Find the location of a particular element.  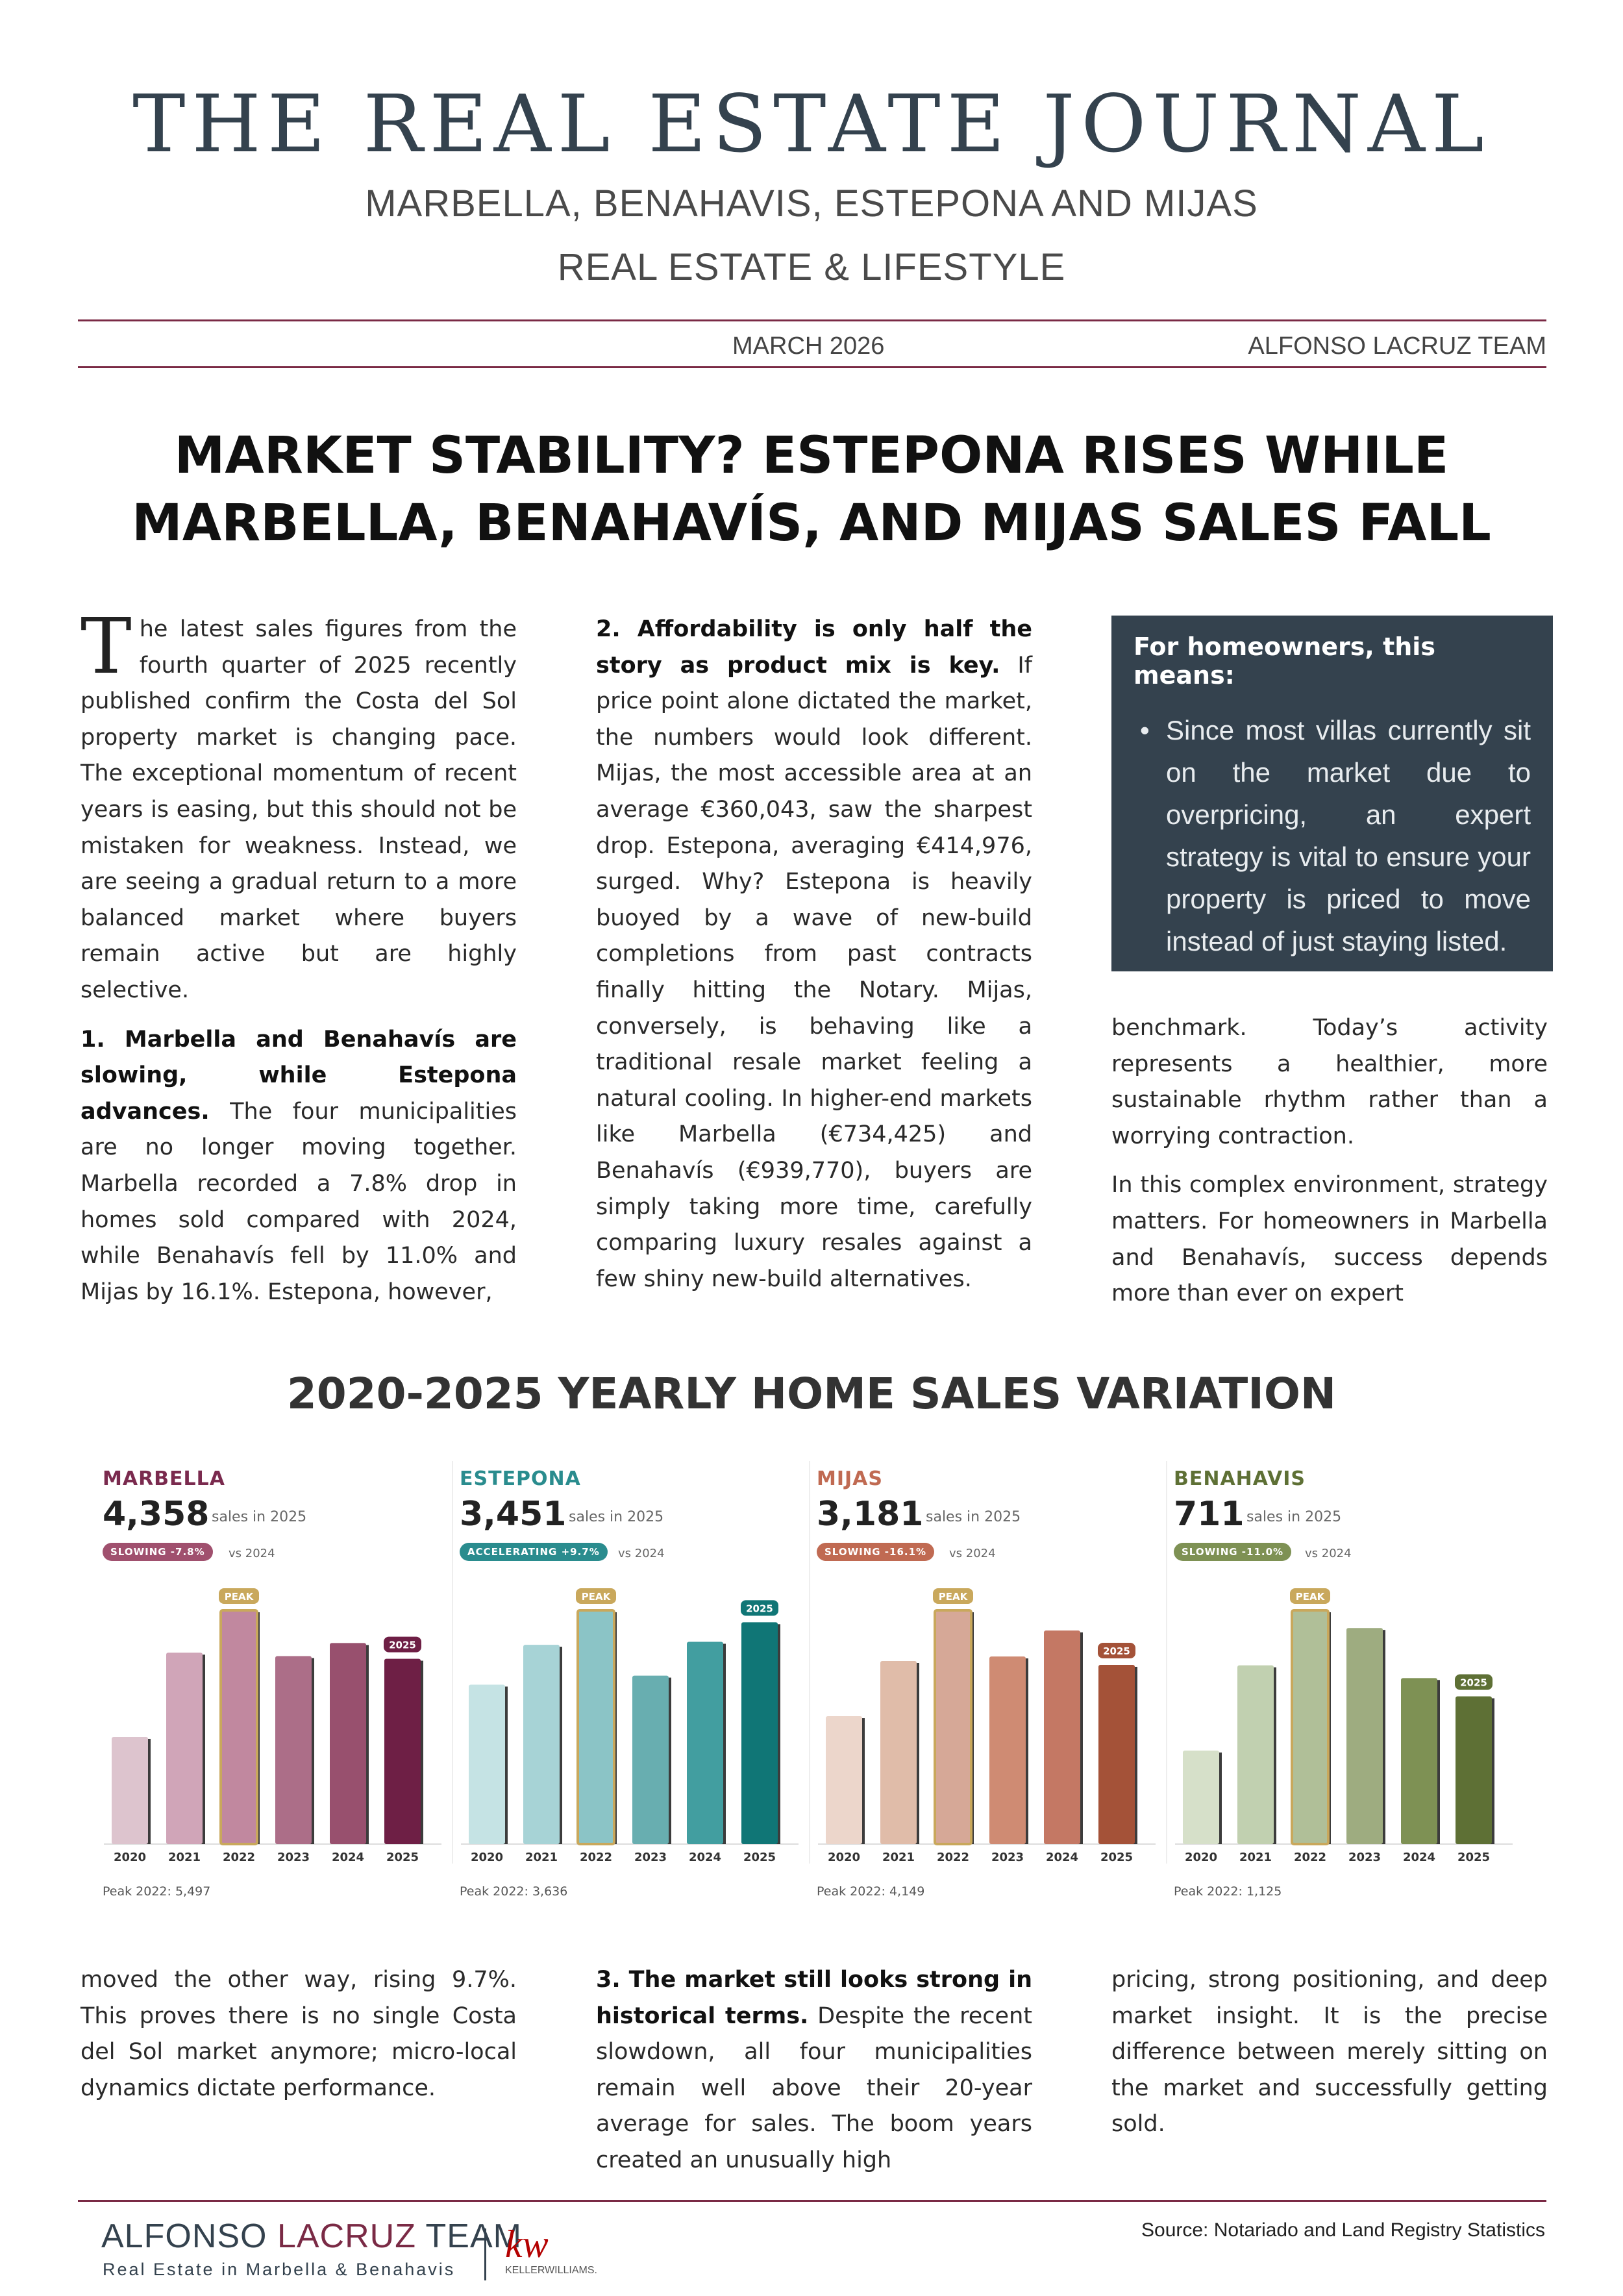

status-badge: SLOWING -7.8% is located at coordinates (158, 1552).